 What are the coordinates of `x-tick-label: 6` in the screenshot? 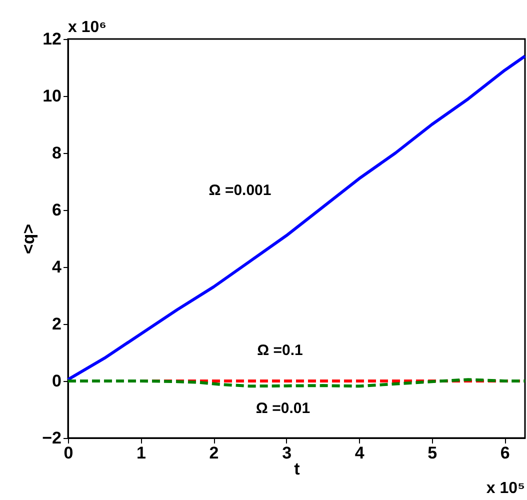 It's located at (505, 453).